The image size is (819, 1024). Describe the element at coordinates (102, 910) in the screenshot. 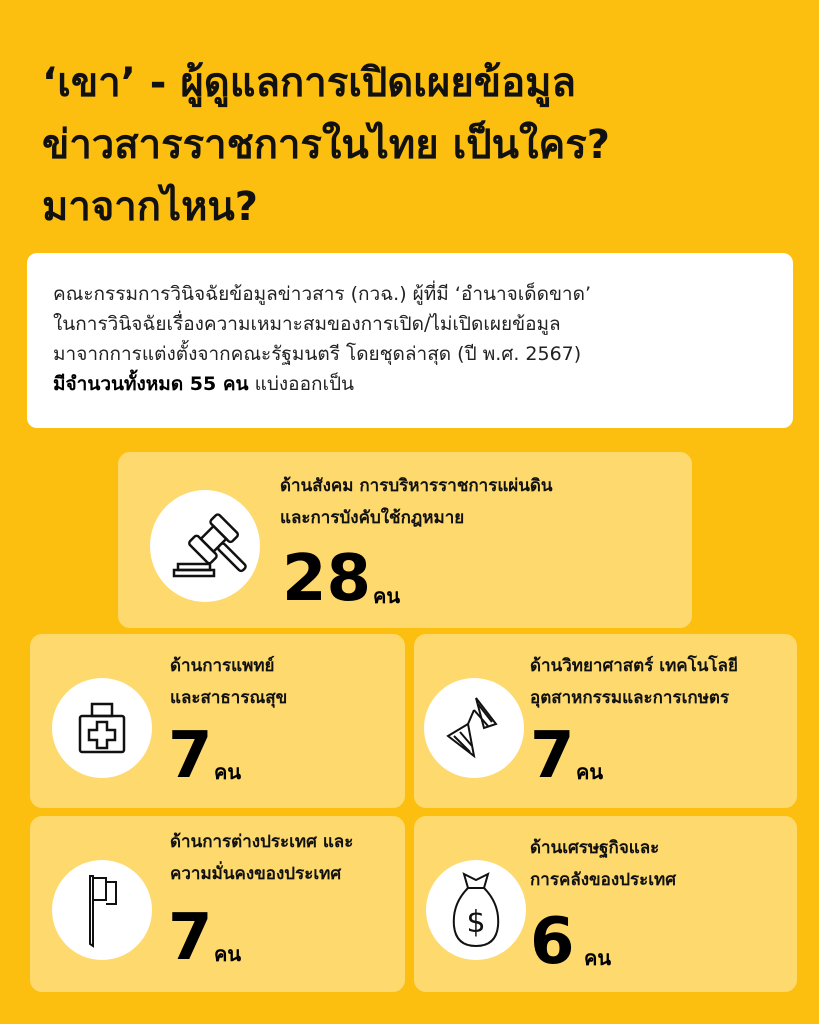

I see `flag-icon` at that location.